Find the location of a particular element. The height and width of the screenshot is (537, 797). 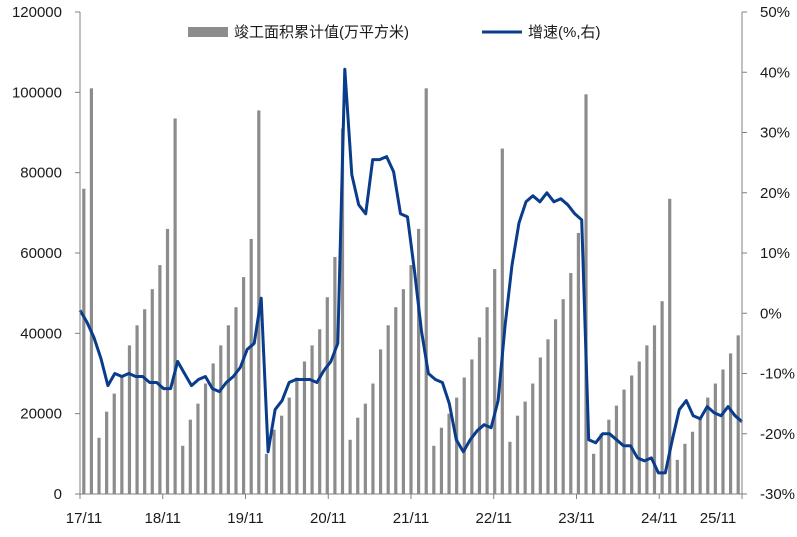

left-tick-label: 40000 is located at coordinates (41, 333).